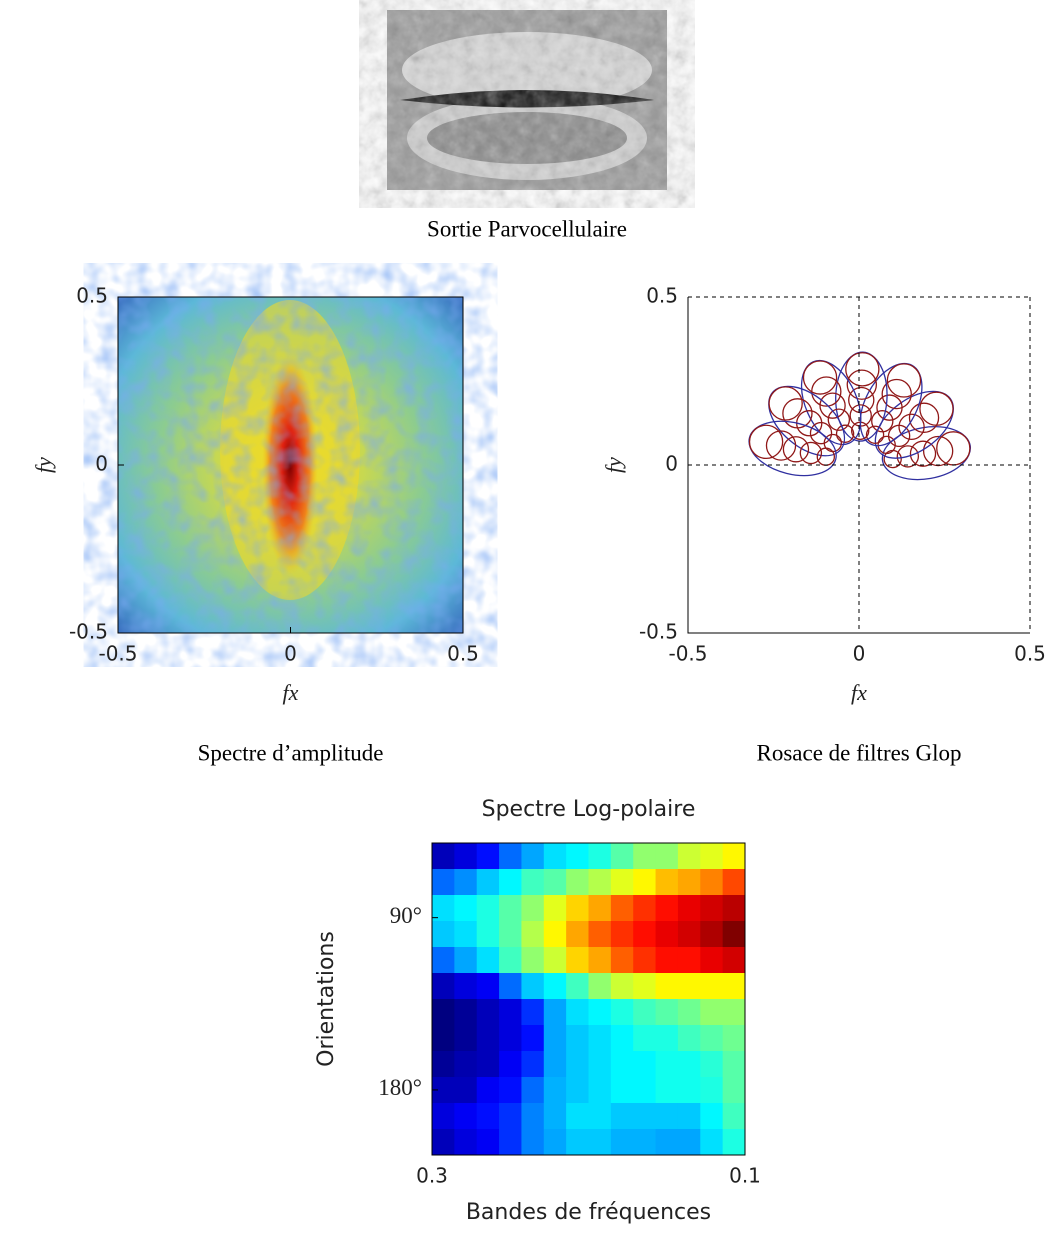  Describe the element at coordinates (858, 752) in the screenshot. I see `caption: Rosace de filtres Glop` at that location.